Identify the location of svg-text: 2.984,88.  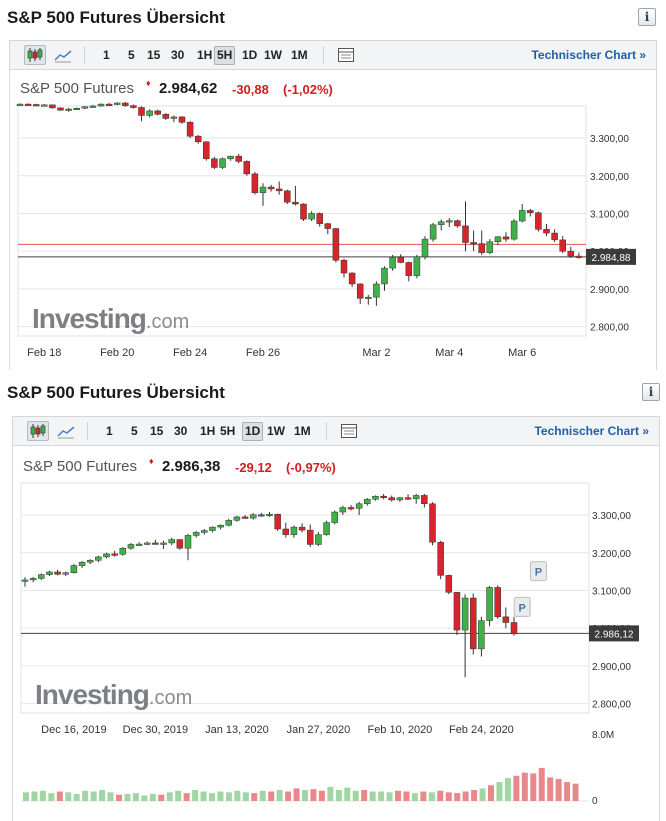
(611, 258).